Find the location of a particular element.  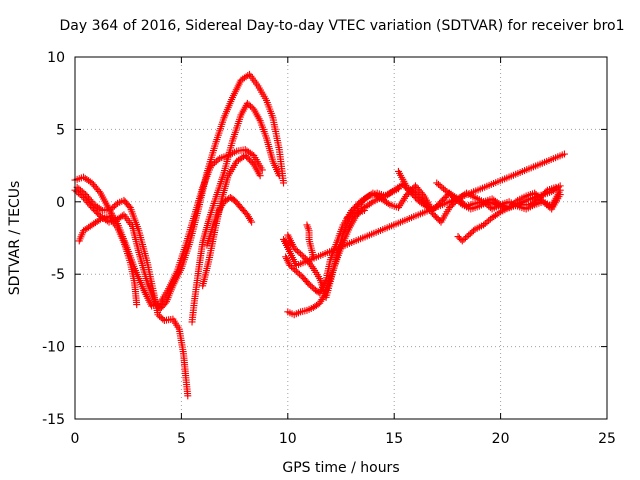

y-tick-labels: -15 -10 -5 0 5 10 is located at coordinates (53, 239).